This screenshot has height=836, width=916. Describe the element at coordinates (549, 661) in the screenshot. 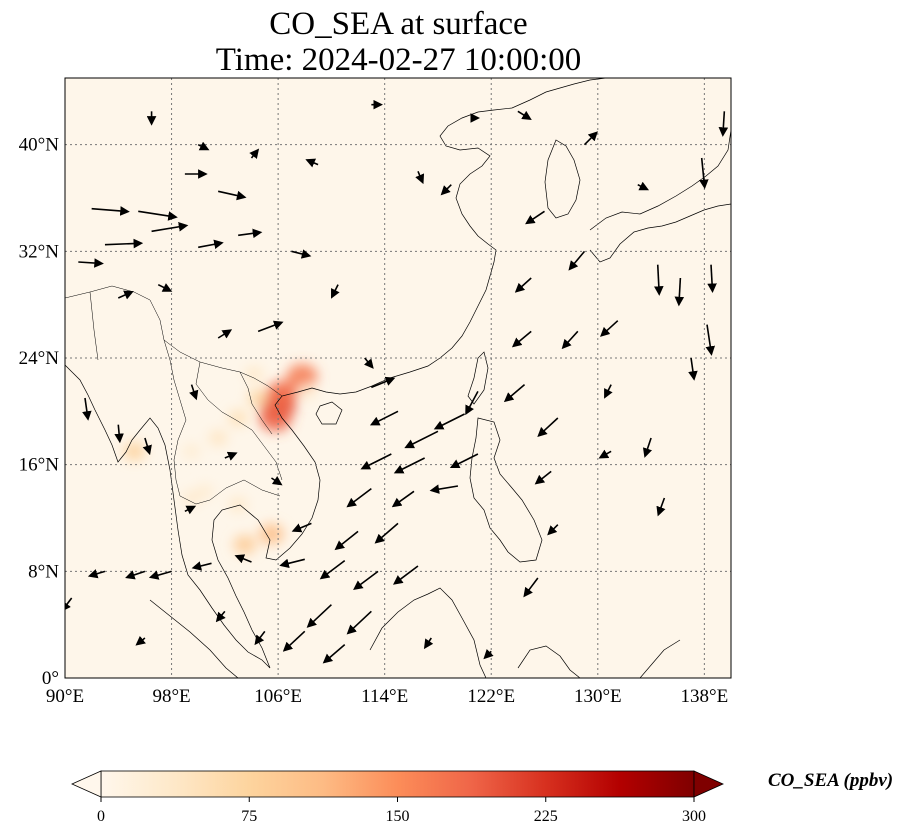

I see `coastline-sulawesi` at that location.